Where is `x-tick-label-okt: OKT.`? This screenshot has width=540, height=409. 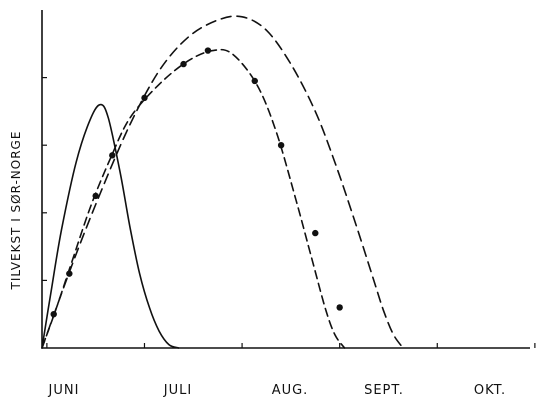 x-tick-label-okt: OKT. is located at coordinates (490, 390).